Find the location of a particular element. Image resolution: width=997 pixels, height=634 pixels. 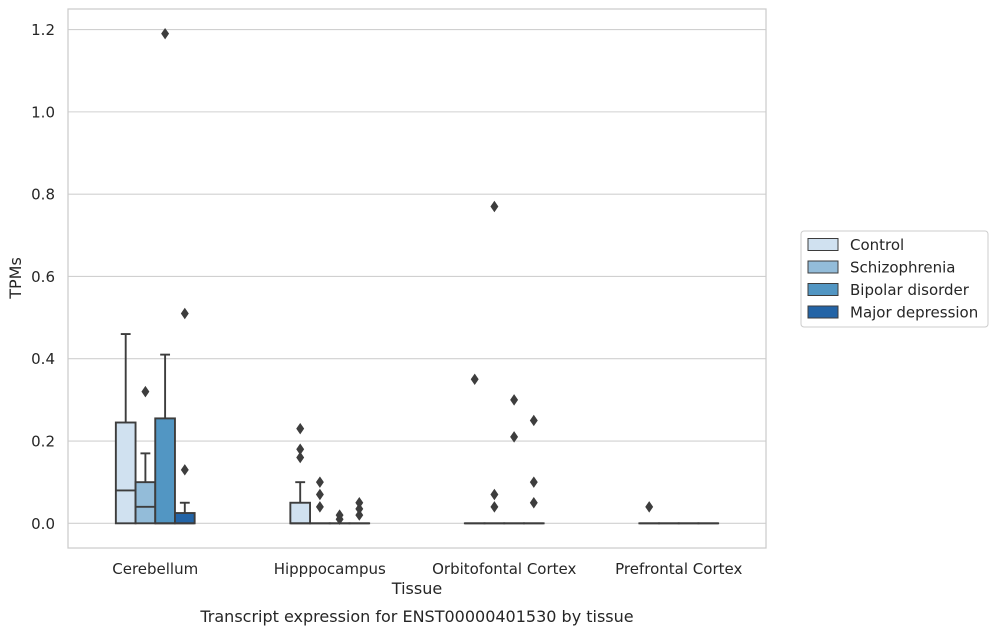

y-tick-label: 0.0 is located at coordinates (43, 524).